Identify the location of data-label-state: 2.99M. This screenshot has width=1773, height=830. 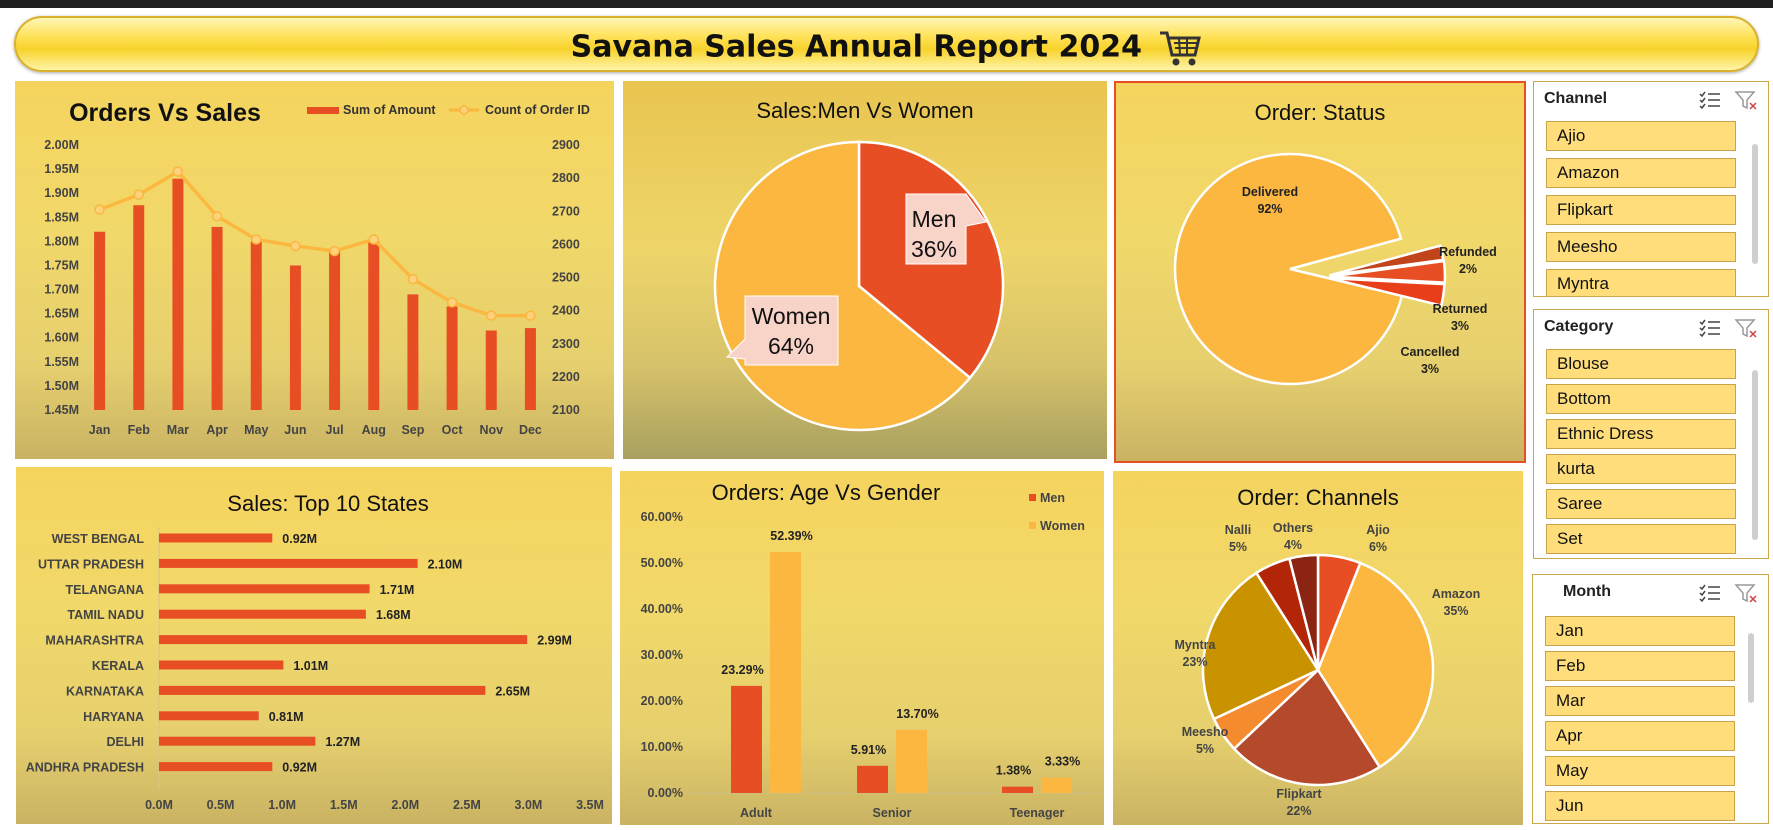
(554, 641).